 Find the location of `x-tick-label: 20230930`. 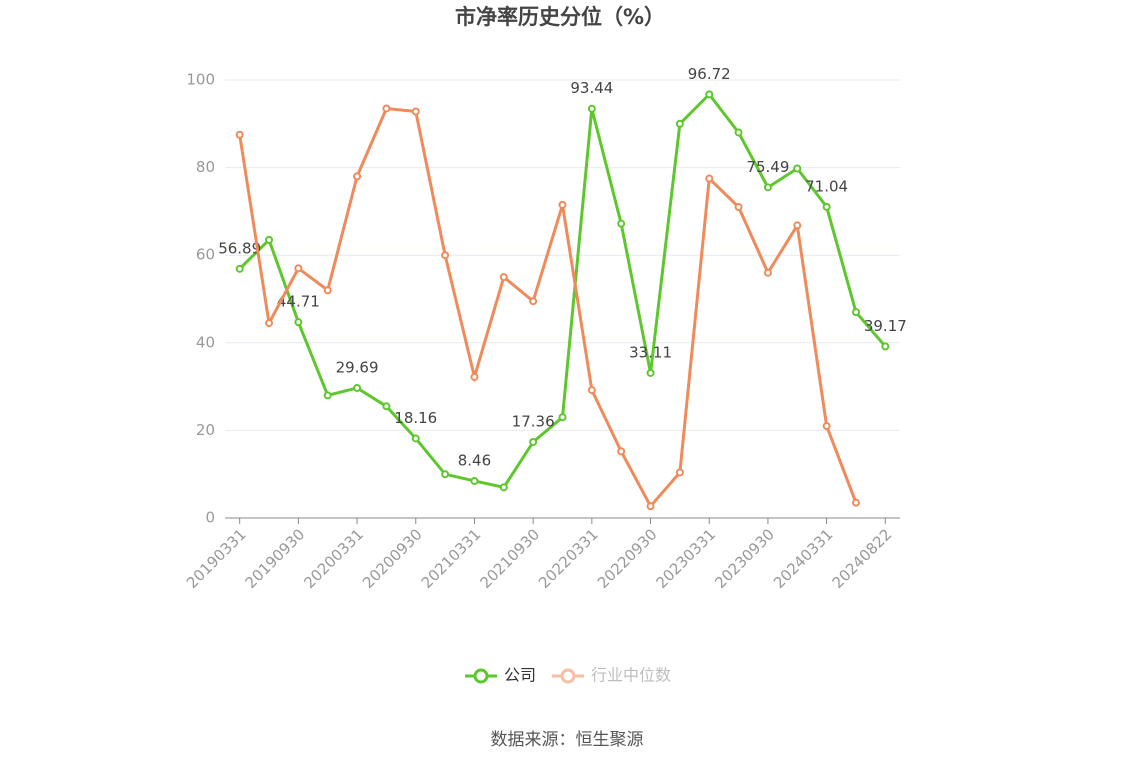

x-tick-label: 20230930 is located at coordinates (744, 558).